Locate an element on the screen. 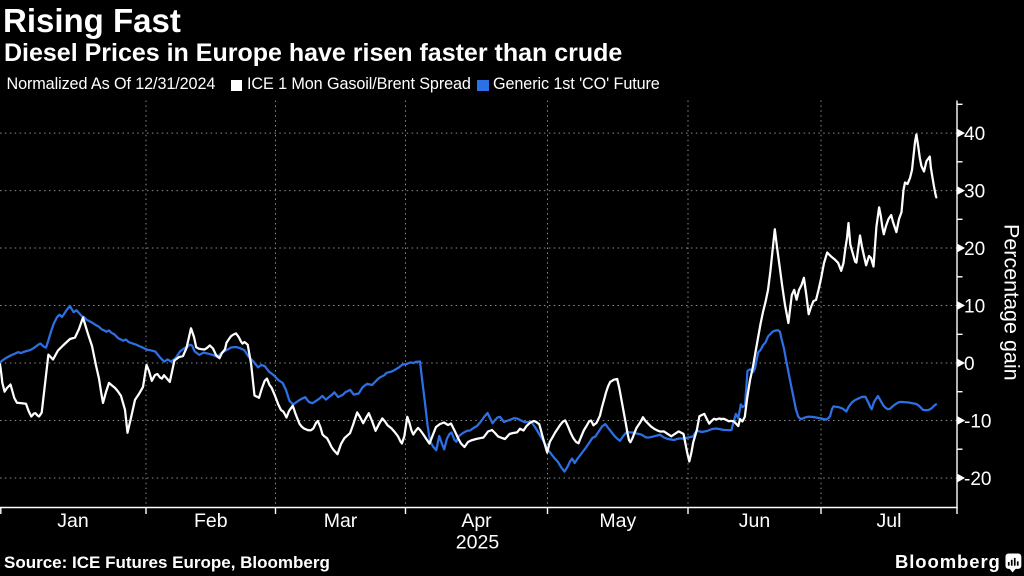 Image resolution: width=1024 pixels, height=576 pixels. svg-text: Feb is located at coordinates (211, 521).